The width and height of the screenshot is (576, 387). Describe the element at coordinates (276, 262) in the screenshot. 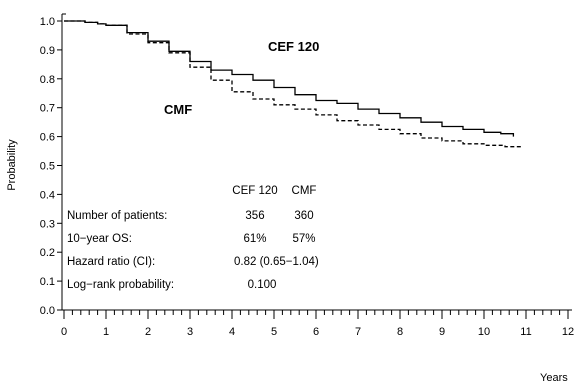

I see `stats-value: 0.82 (0.65−1.04)` at that location.